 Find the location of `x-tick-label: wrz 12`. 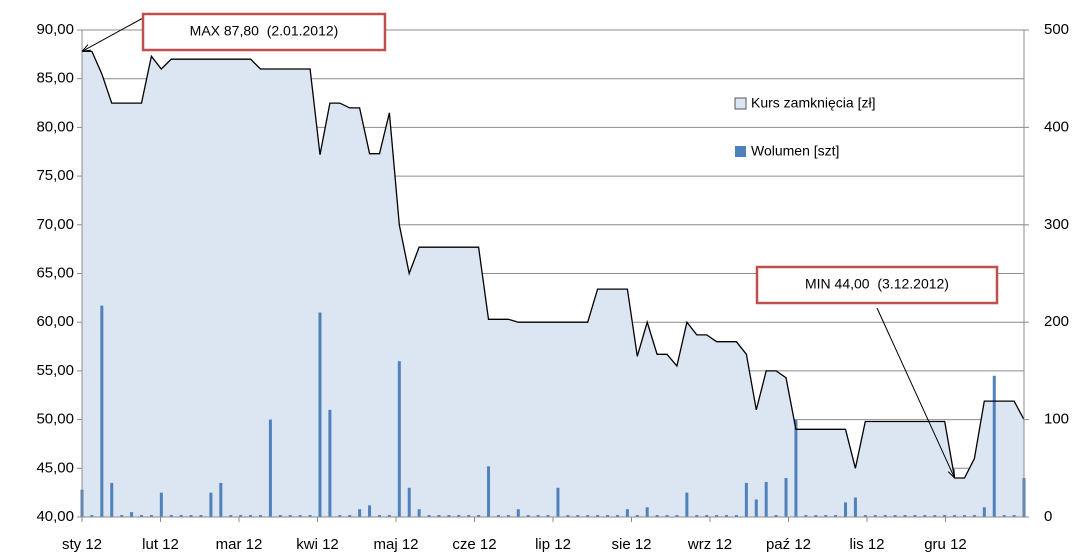

x-tick-label: wrz 12 is located at coordinates (709, 544).